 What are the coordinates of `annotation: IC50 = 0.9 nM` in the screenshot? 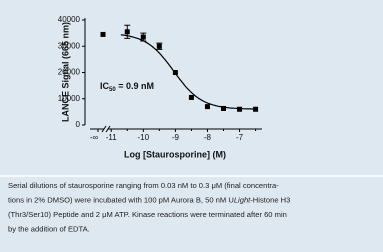 It's located at (127, 86).